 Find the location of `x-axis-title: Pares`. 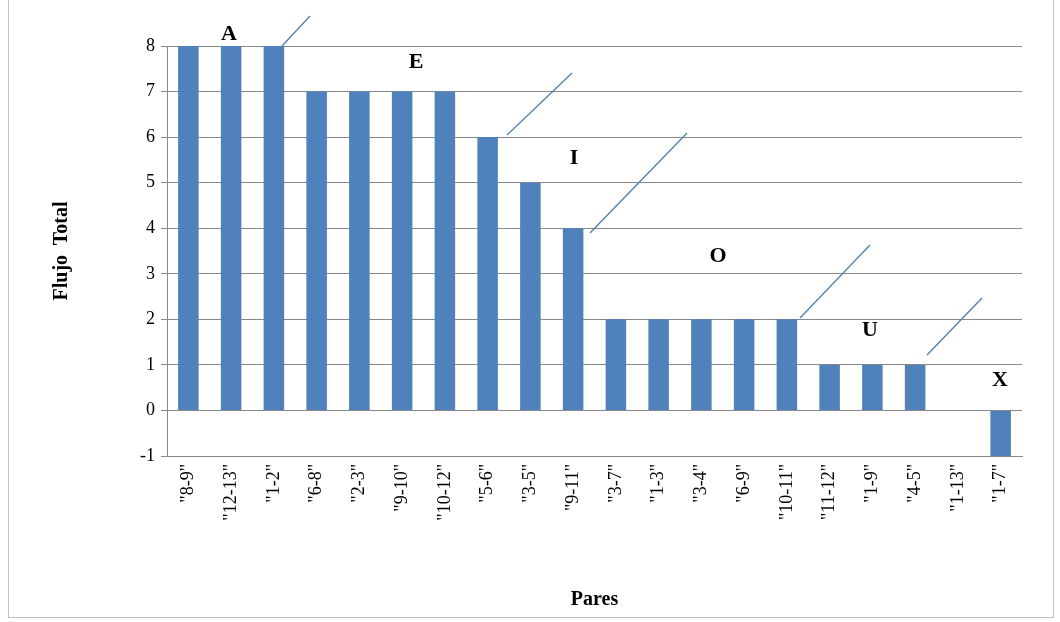

x-axis-title: Pares is located at coordinates (594, 598).